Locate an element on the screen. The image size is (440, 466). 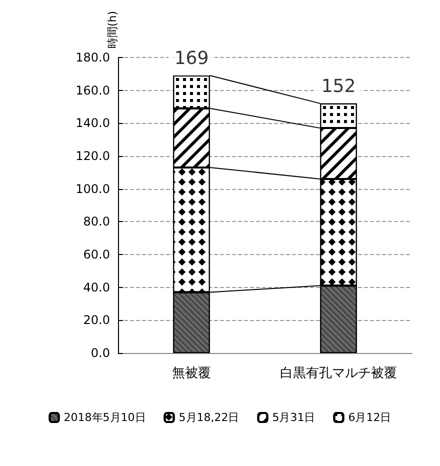
legend-label: 5月18,22日 is located at coordinates (209, 417).